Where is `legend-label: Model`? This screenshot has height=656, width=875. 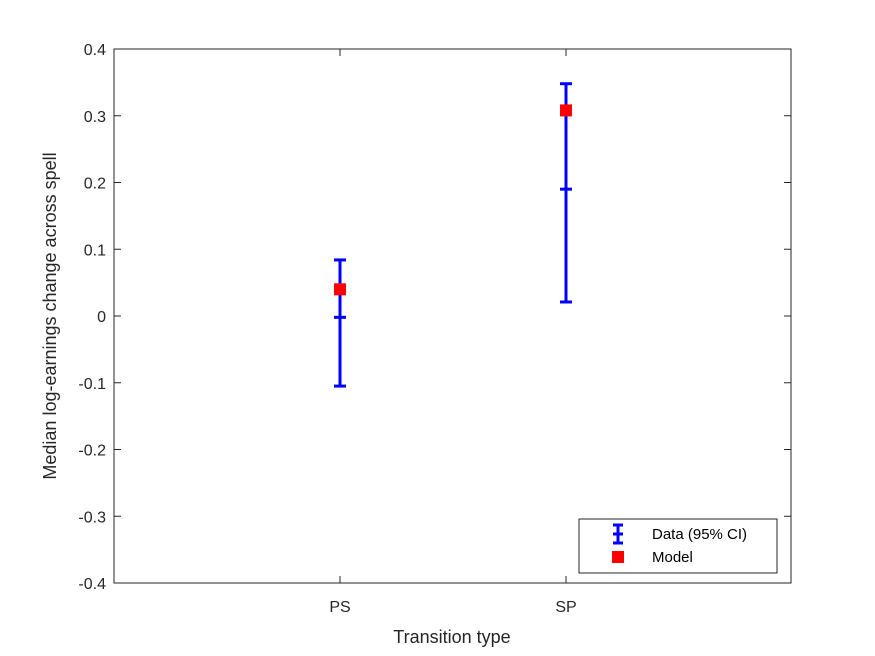
legend-label: Model is located at coordinates (672, 557).